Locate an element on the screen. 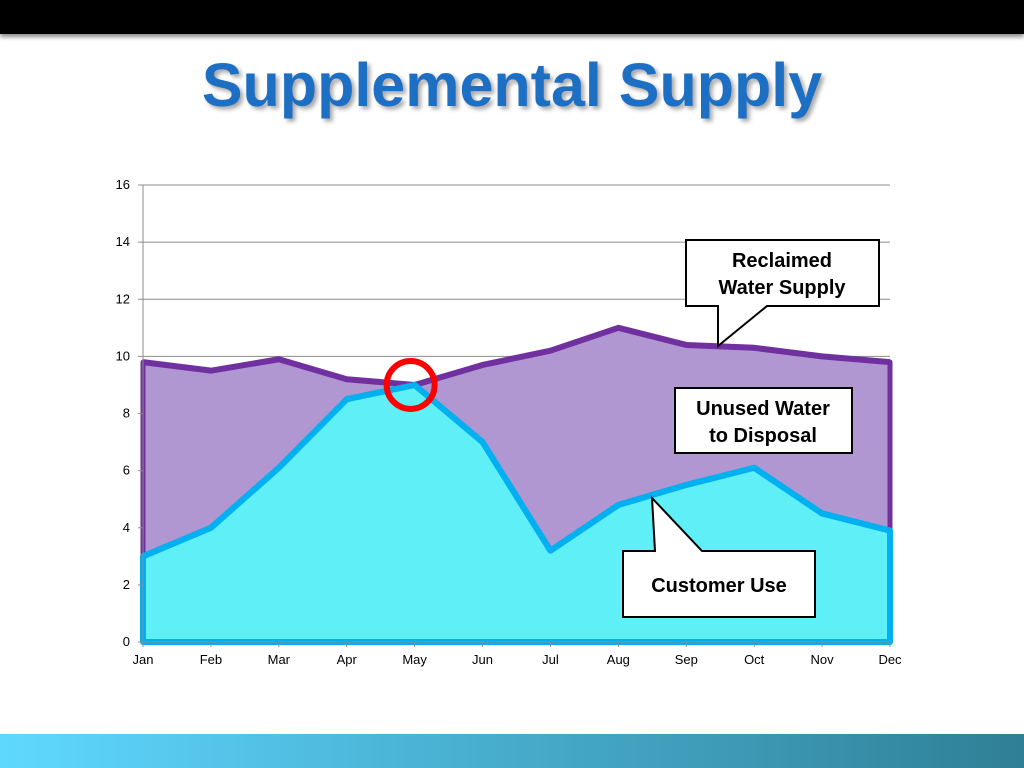  x-tick-label: Aug is located at coordinates (618, 659).